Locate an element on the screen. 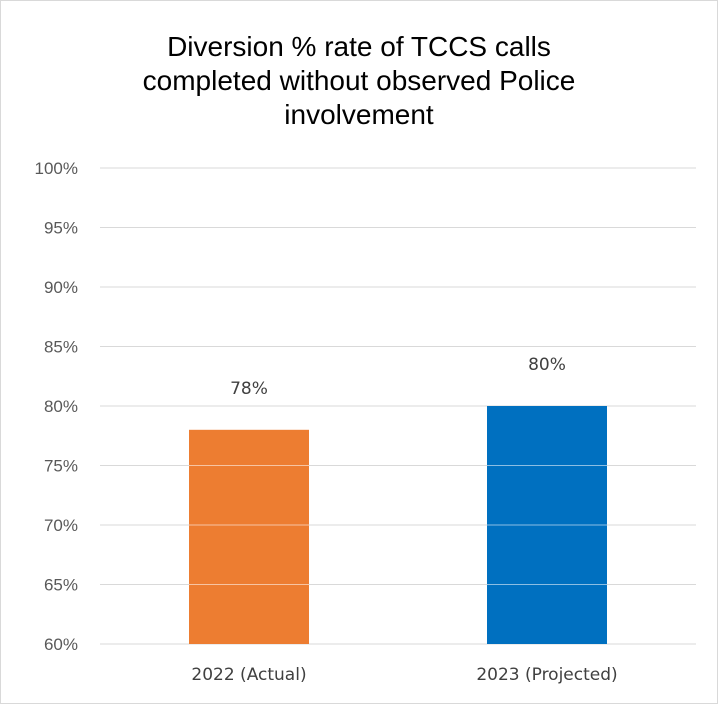  gridlines-over-bars is located at coordinates (398, 525).